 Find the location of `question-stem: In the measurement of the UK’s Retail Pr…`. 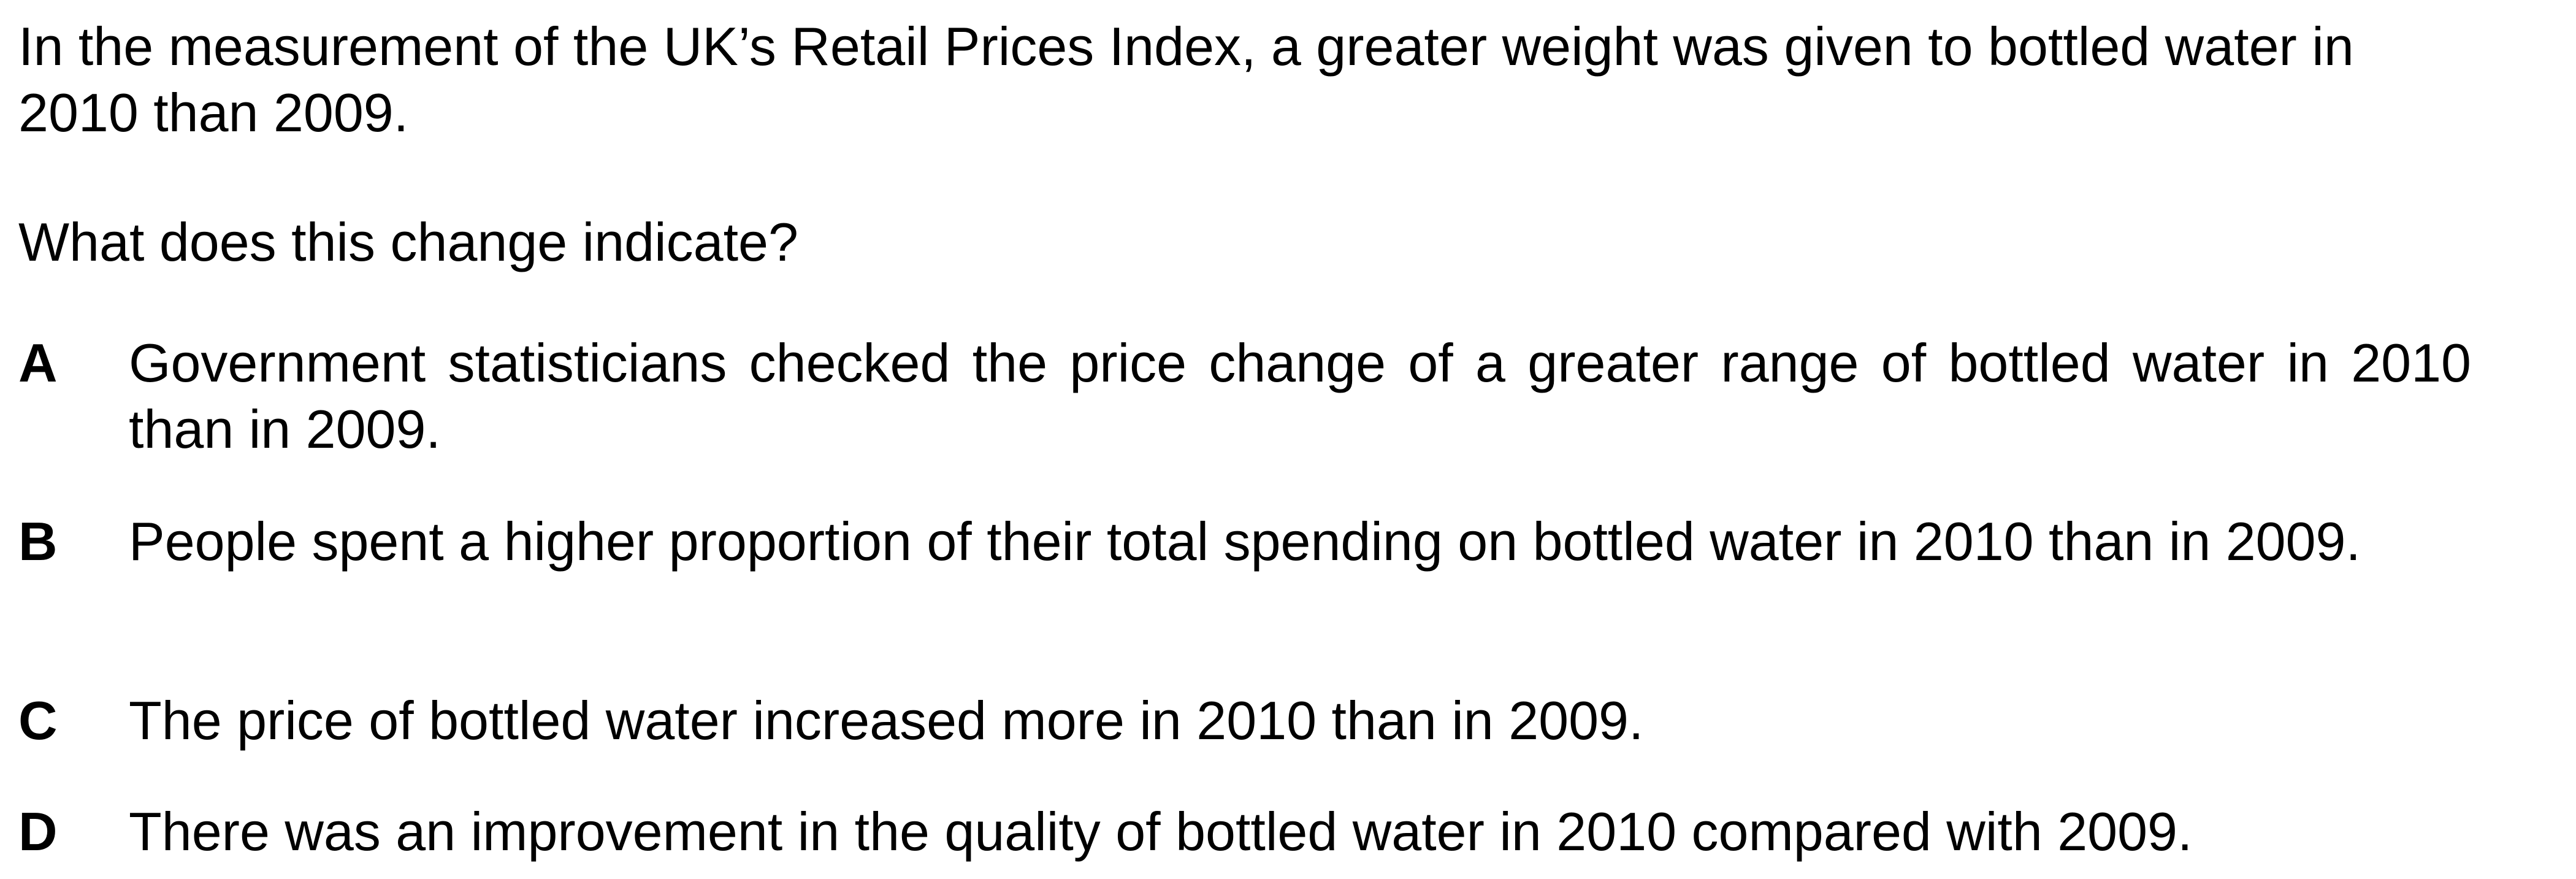

question-stem: In the measurement of the UK’s Retail Pr… is located at coordinates (1186, 79).